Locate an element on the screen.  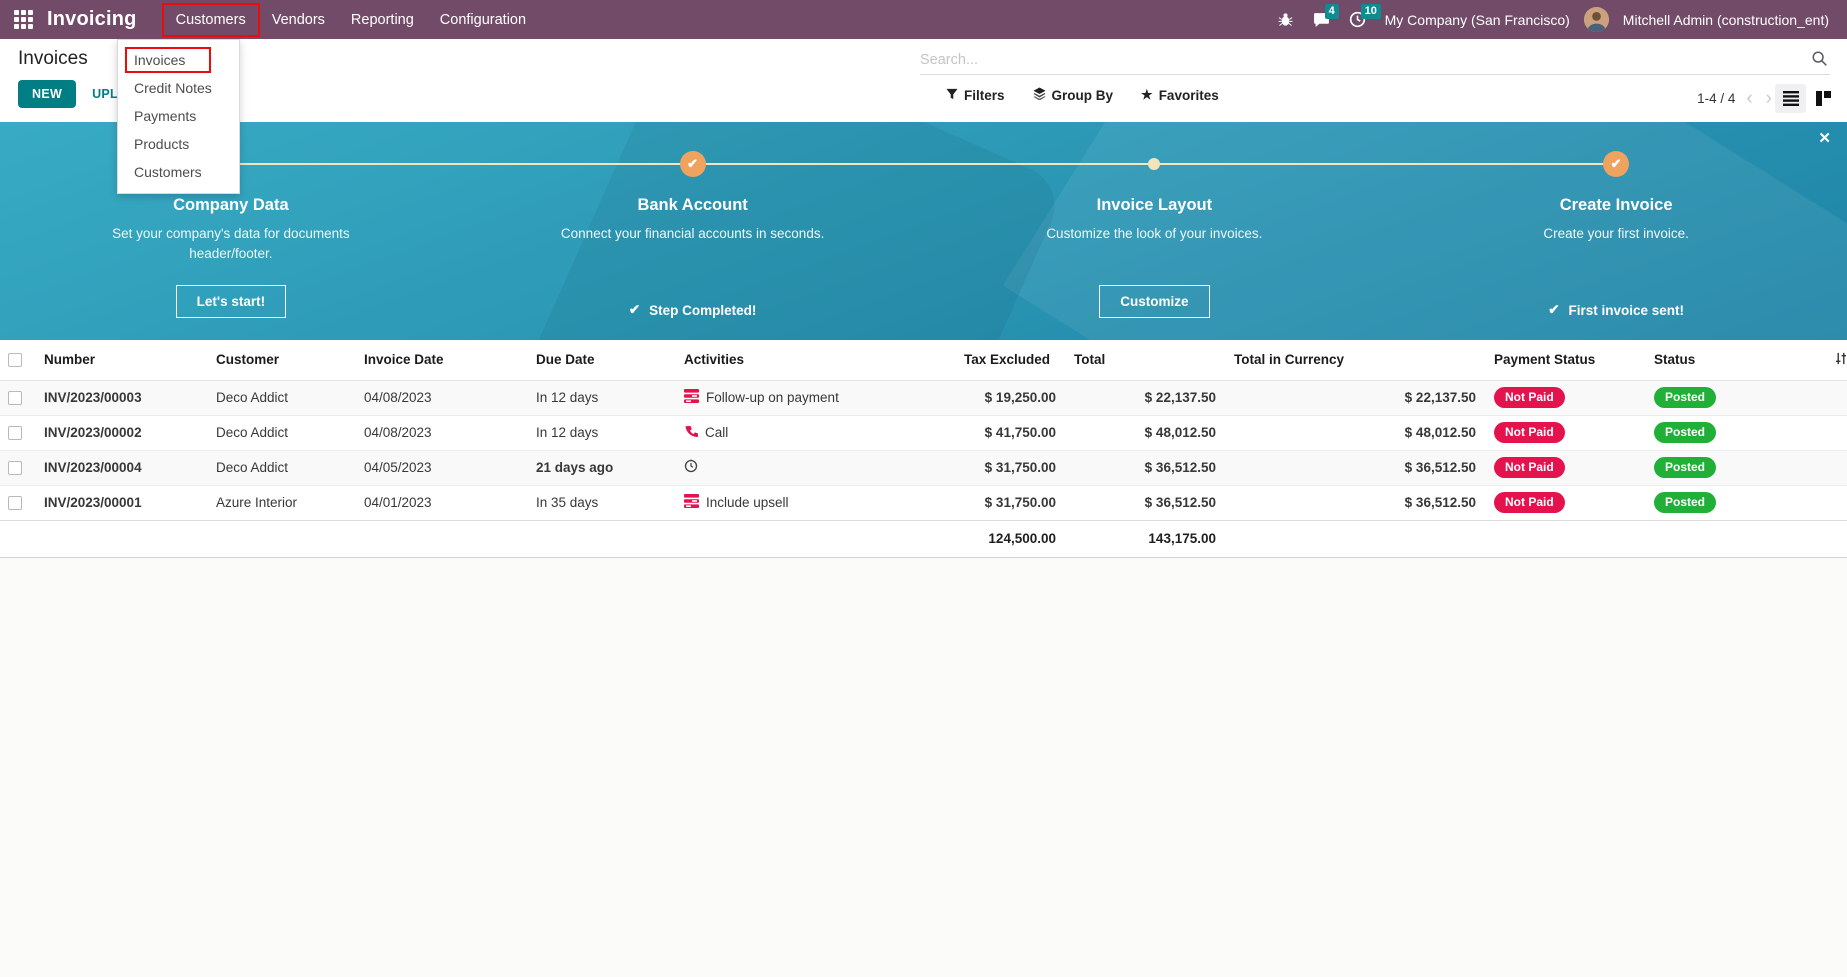
apps-grid-icon is located at coordinates (24, 19).